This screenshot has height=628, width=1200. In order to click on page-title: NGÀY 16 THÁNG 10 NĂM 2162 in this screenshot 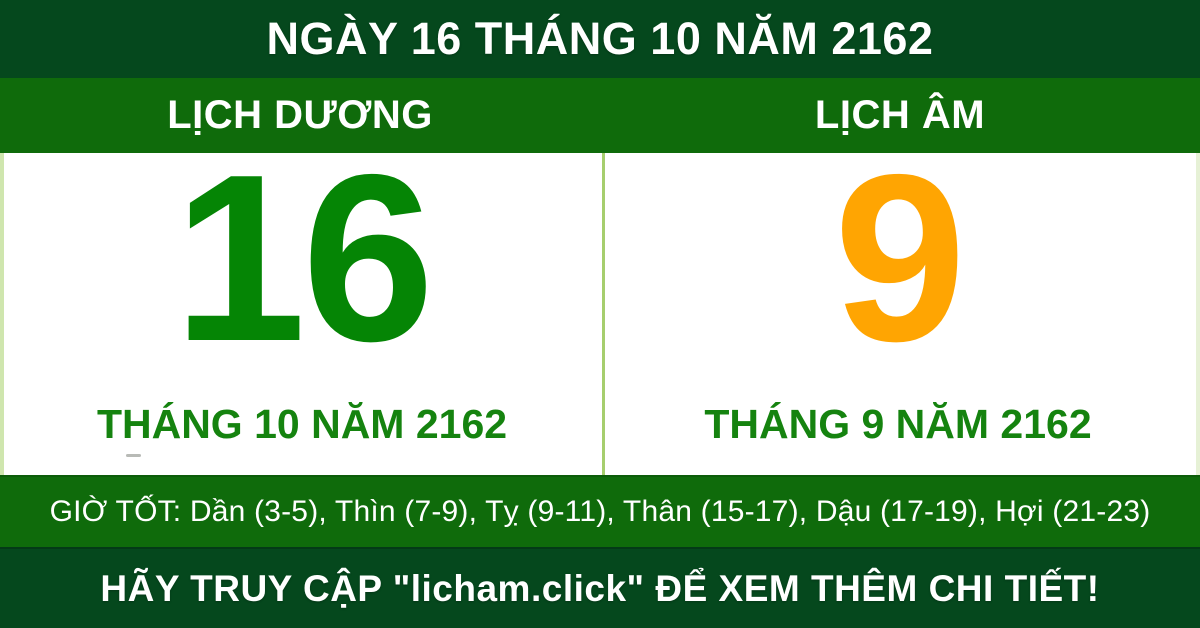, I will do `click(600, 38)`.